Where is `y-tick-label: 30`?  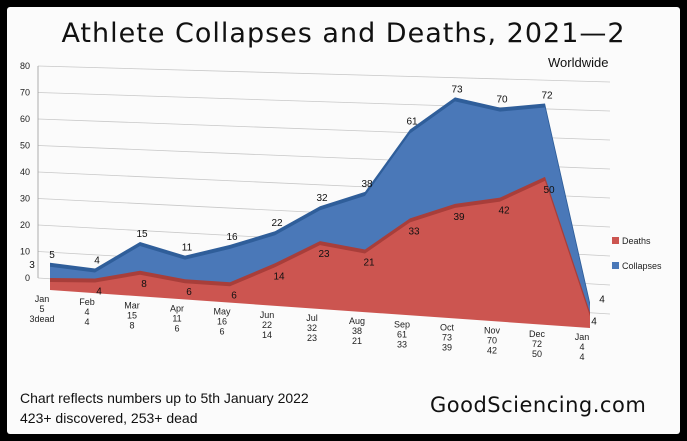
y-tick-label: 30 is located at coordinates (25, 199).